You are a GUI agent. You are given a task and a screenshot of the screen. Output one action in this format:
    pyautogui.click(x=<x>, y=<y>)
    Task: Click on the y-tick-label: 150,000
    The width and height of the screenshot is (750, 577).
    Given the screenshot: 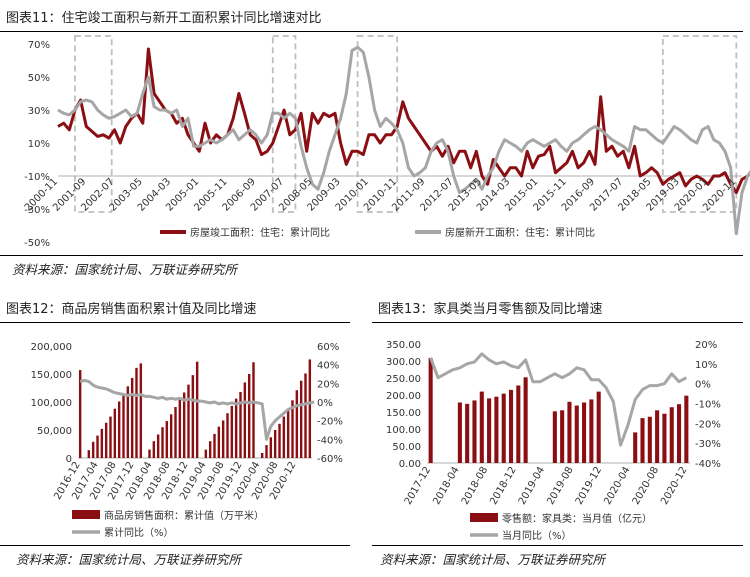 What is the action you would take?
    pyautogui.click(x=51, y=375)
    